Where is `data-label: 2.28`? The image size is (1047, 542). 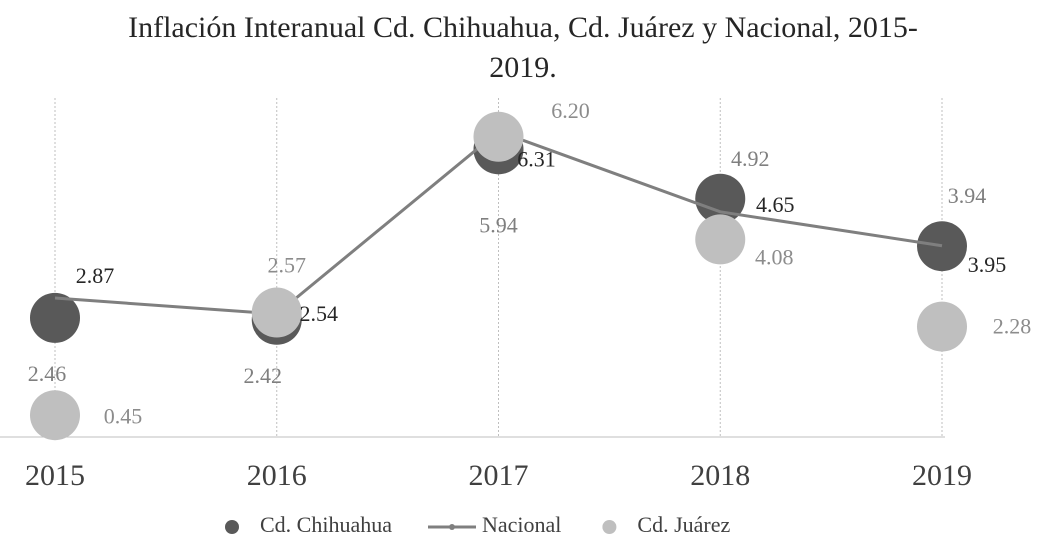
data-label: 2.28 is located at coordinates (1012, 326).